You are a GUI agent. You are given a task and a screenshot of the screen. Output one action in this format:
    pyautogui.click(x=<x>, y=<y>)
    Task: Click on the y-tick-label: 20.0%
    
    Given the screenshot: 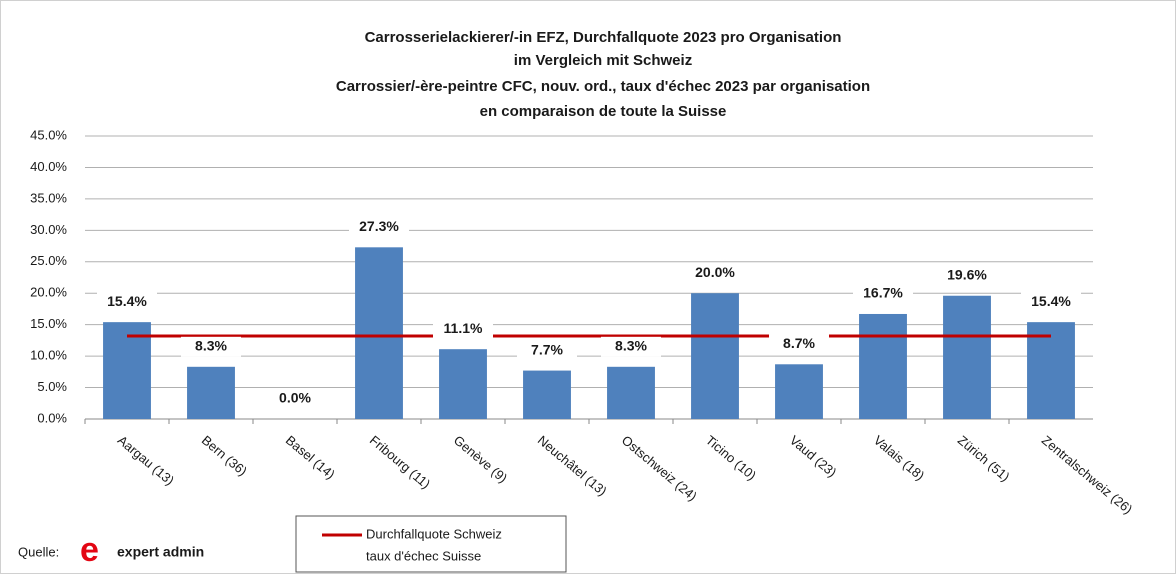 What is the action you would take?
    pyautogui.click(x=48, y=292)
    